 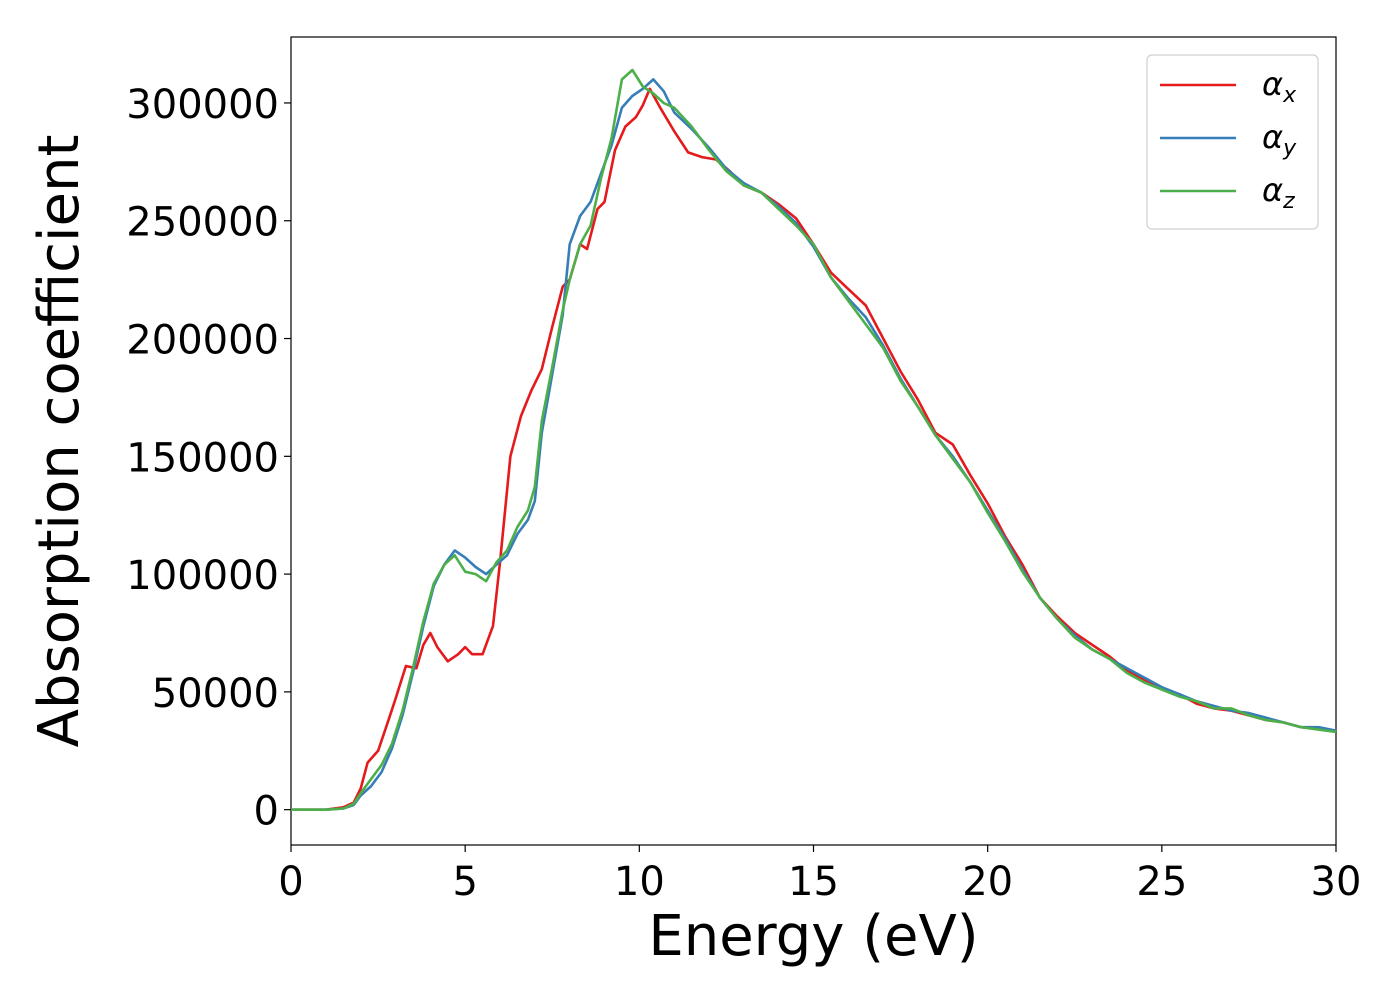 What do you see at coordinates (1289, 148) in the screenshot?
I see `legend-label-subscript: y` at bounding box center [1289, 148].